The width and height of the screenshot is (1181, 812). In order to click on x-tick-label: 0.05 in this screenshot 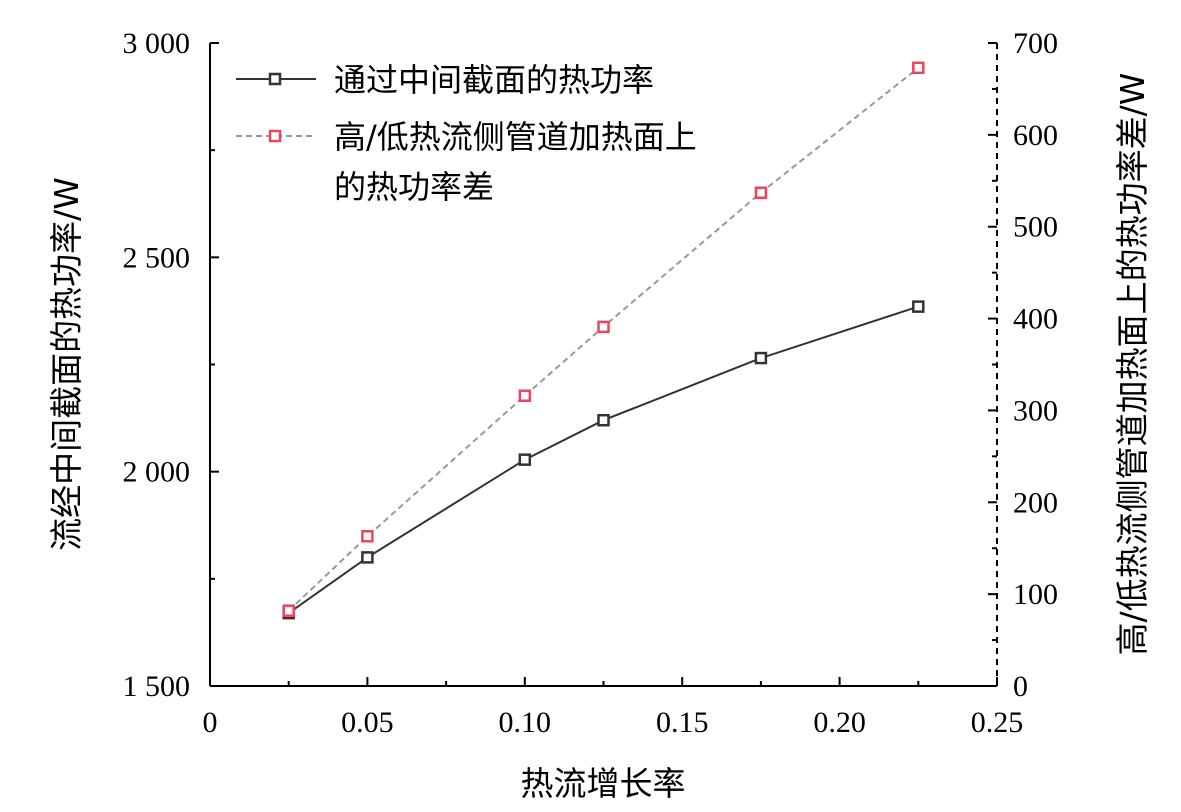, I will do `click(367, 722)`.